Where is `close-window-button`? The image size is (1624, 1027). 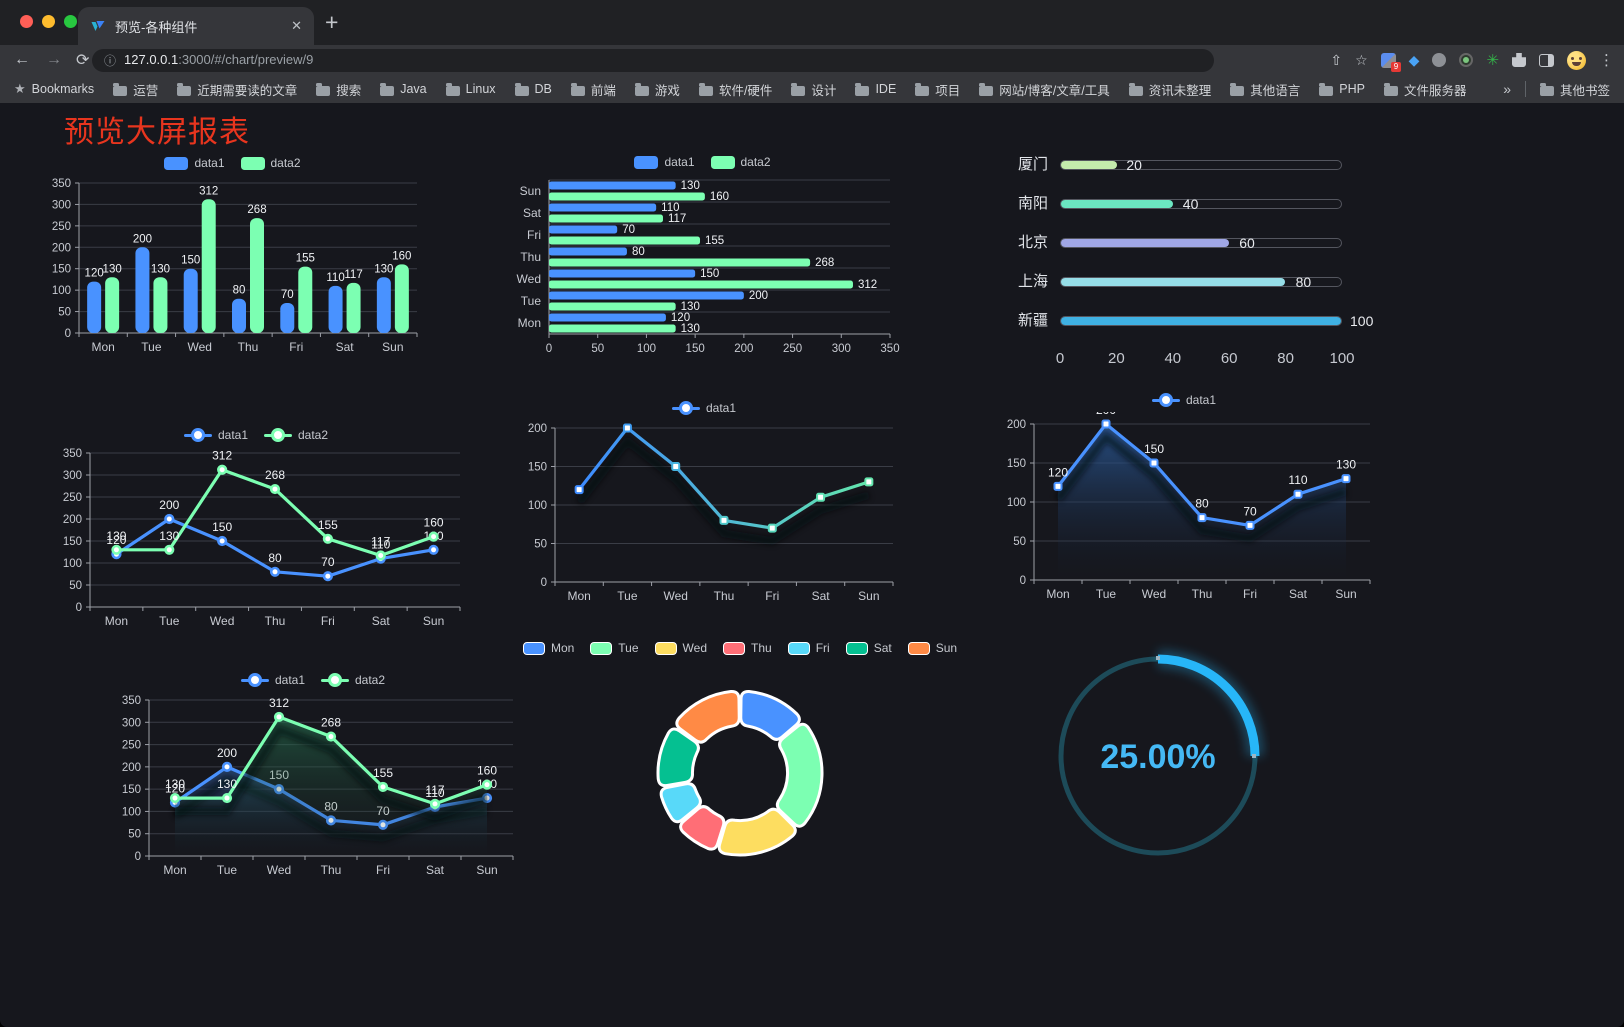
close-window-button is located at coordinates (26, 21).